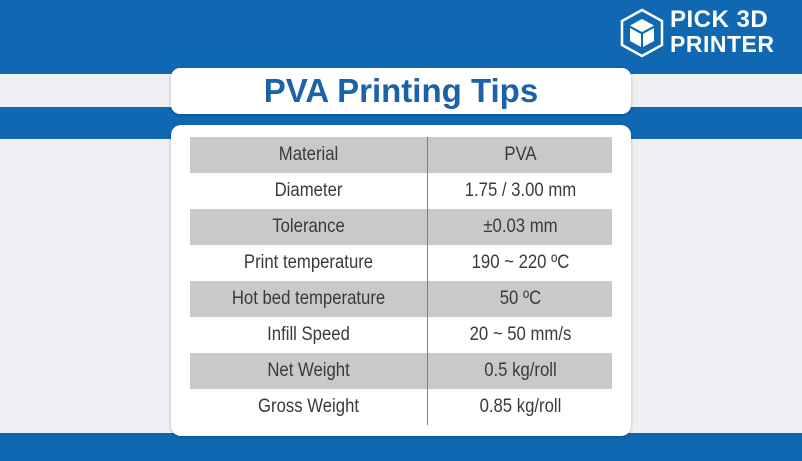  I want to click on table-row: Material PVA, so click(401, 155).